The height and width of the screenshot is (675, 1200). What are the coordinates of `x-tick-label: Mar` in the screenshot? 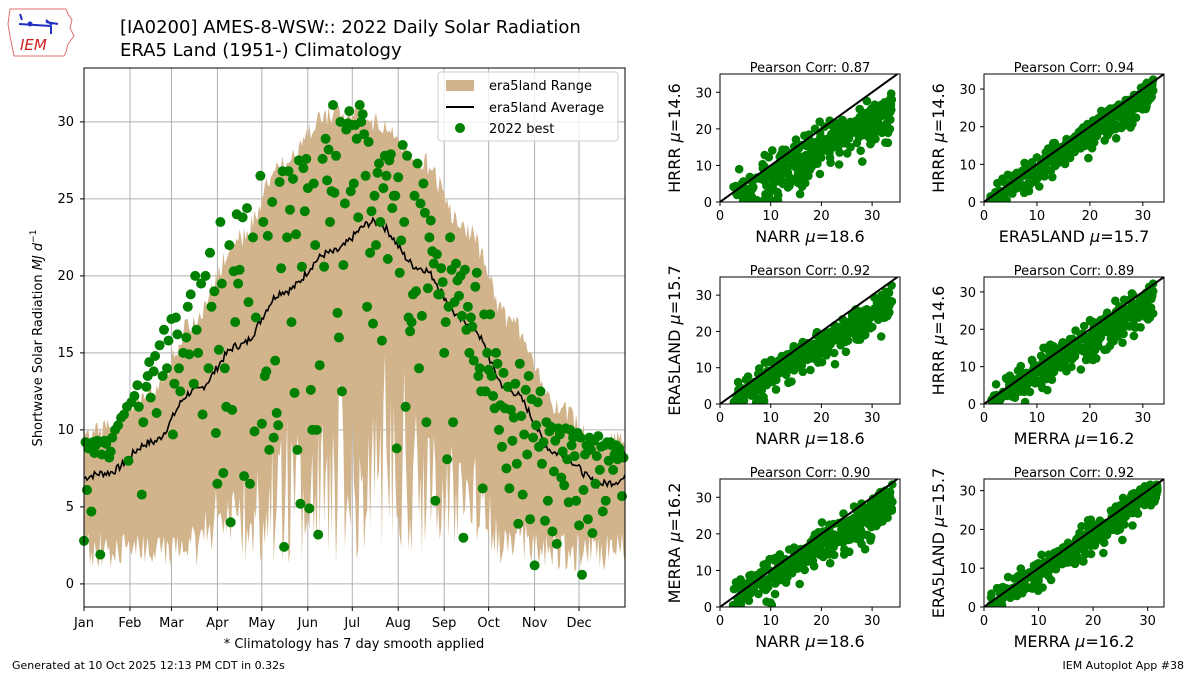 It's located at (171, 623).